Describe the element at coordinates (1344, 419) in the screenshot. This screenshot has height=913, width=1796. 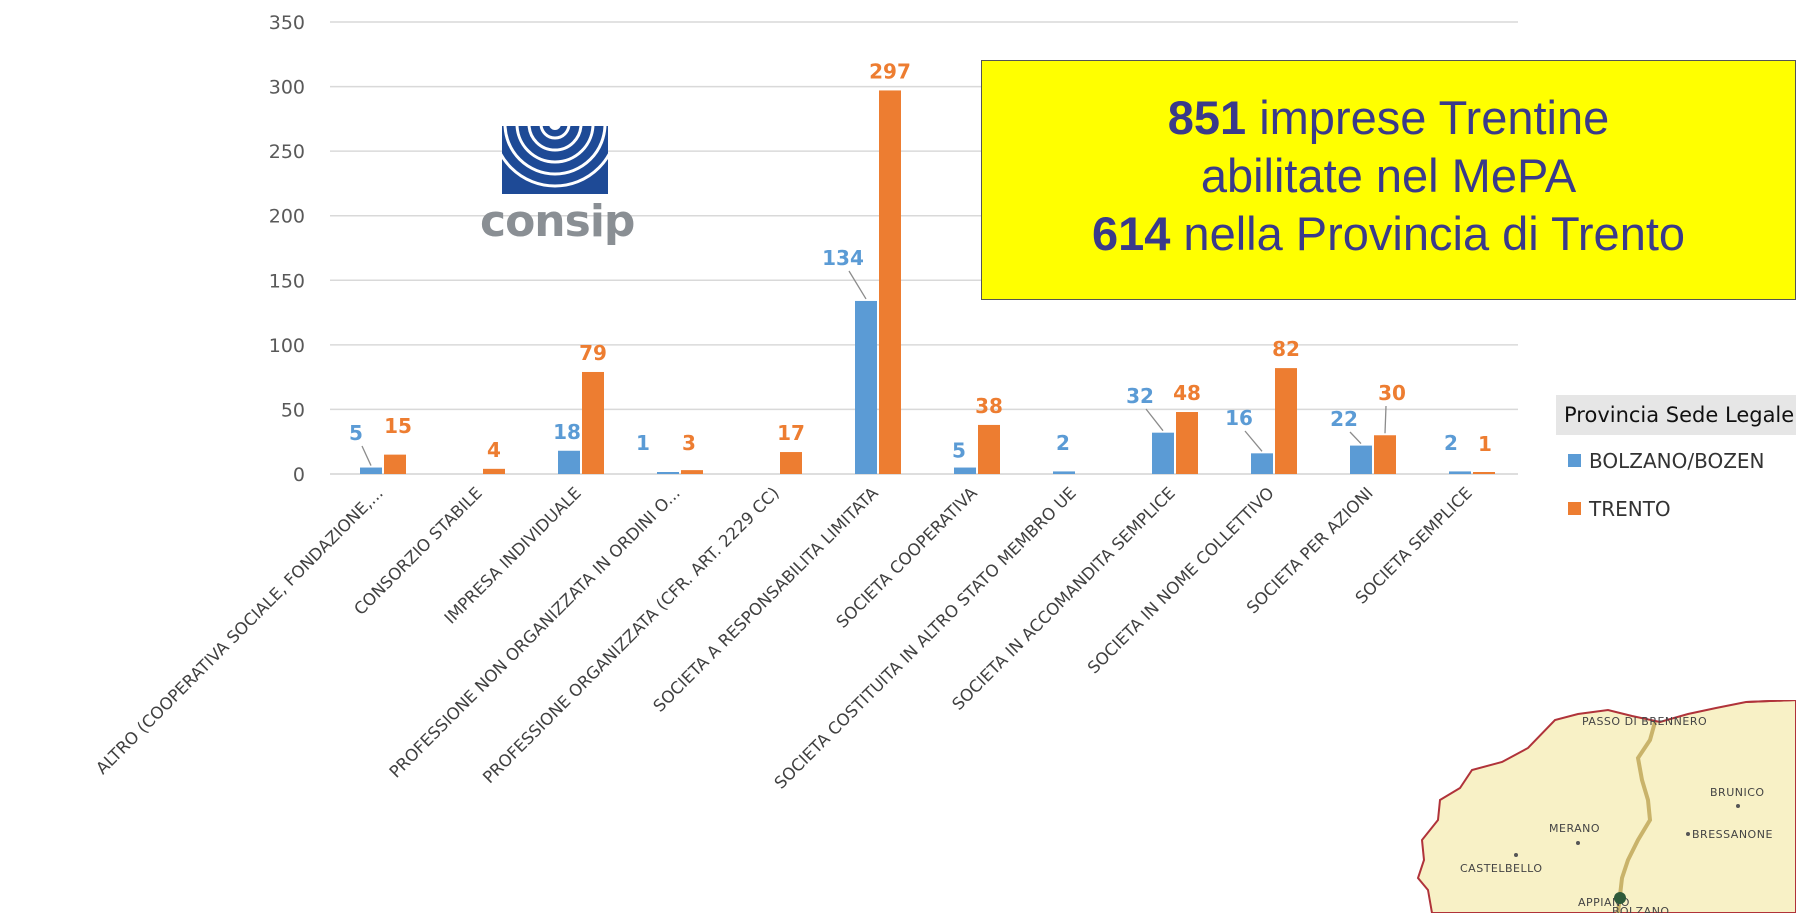
I see `data-label-bolzano: 22` at that location.